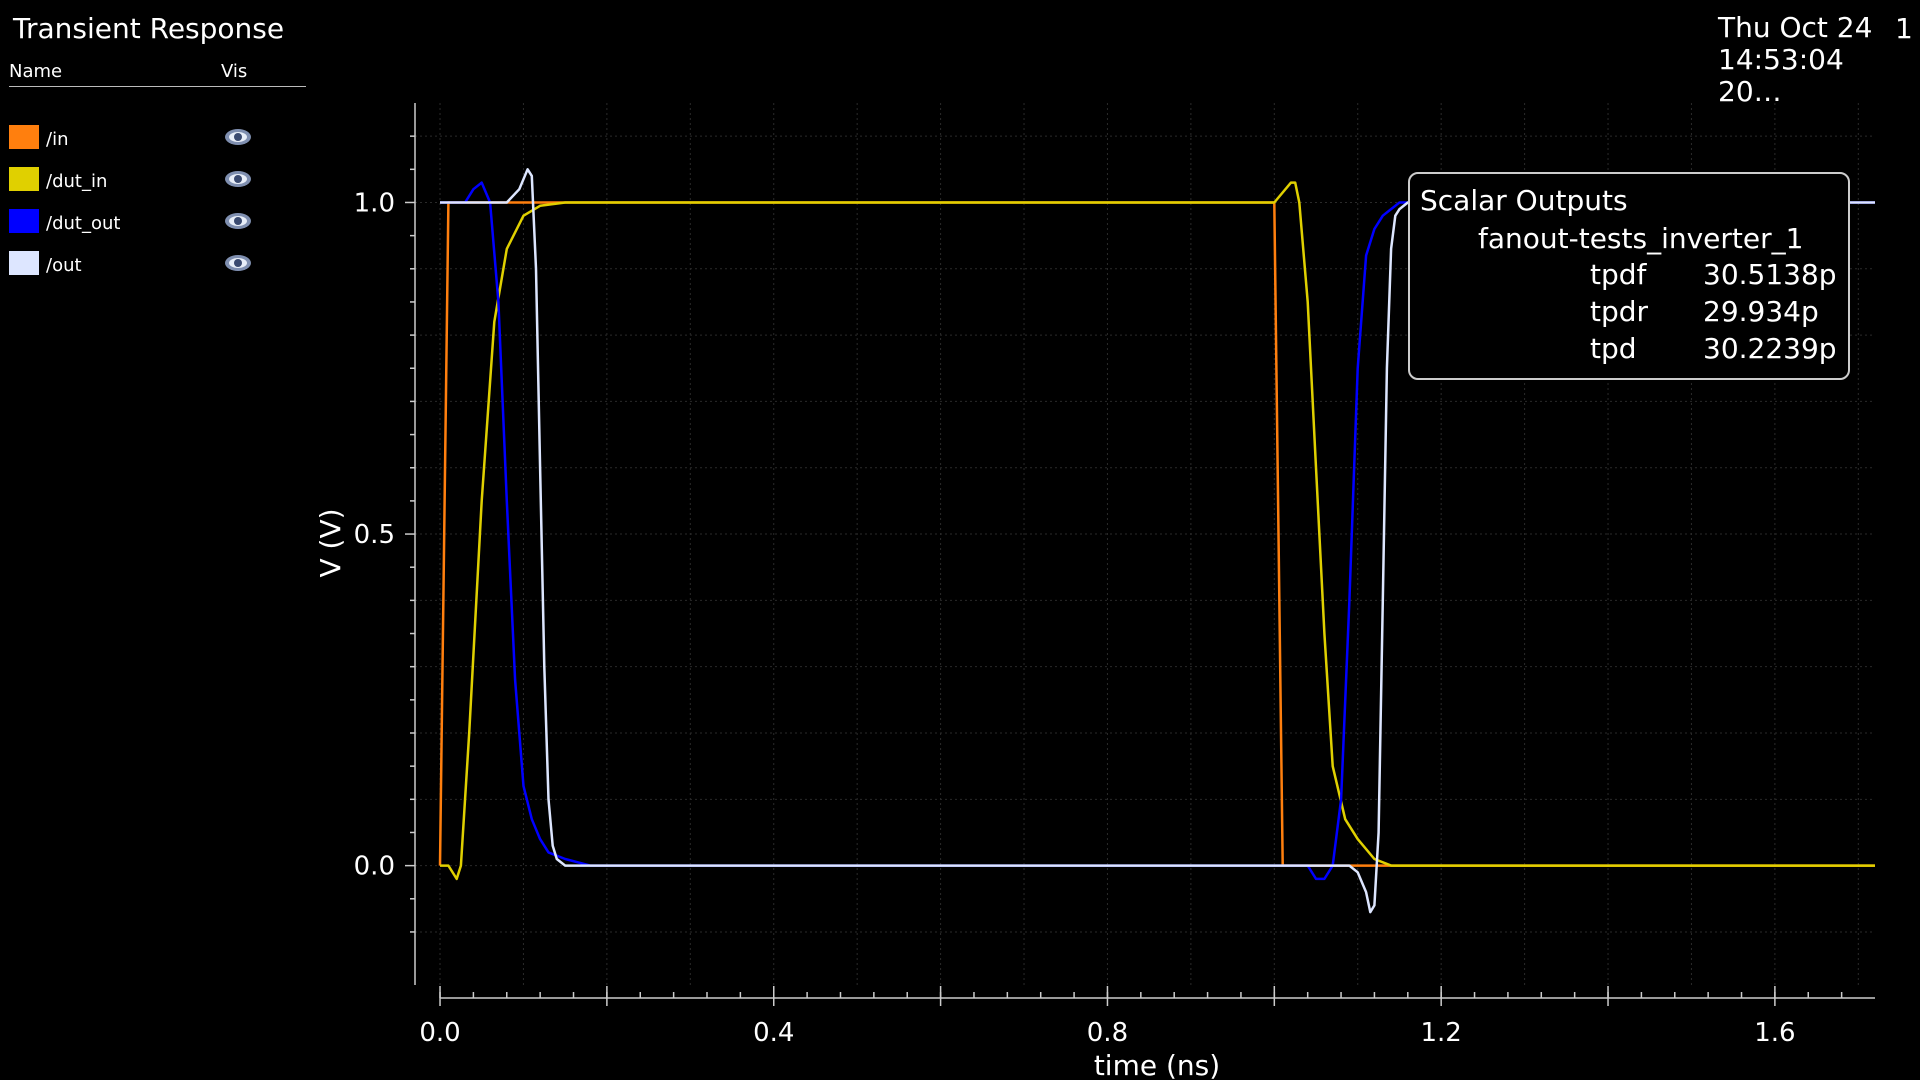 The image size is (1920, 1080). Describe the element at coordinates (64, 265) in the screenshot. I see `legend-label: /out` at that location.